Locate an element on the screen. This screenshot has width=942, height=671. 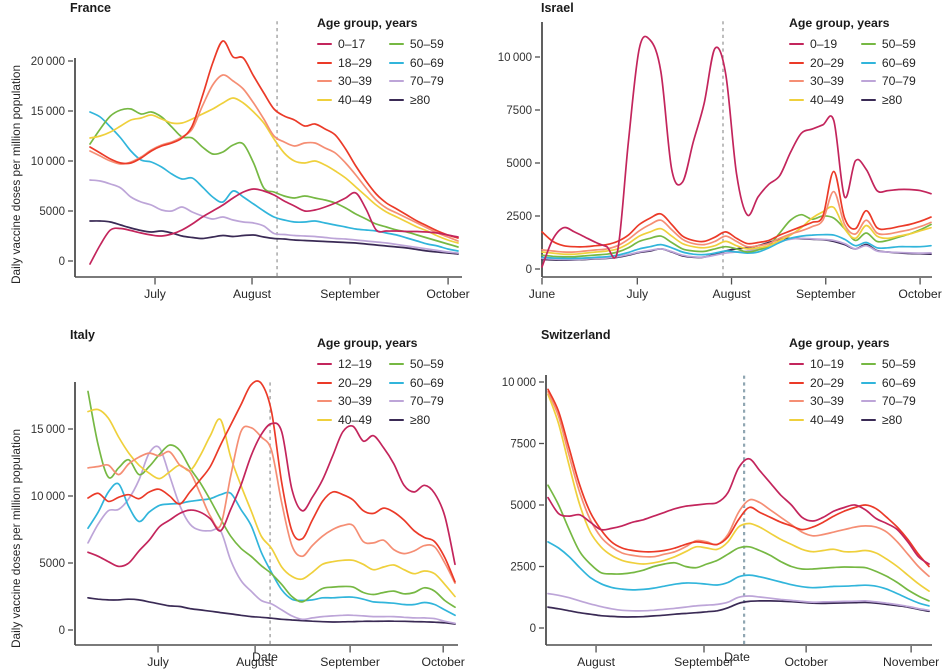
switzerland-y-tick-label: 5000 is located at coordinates (523, 506).